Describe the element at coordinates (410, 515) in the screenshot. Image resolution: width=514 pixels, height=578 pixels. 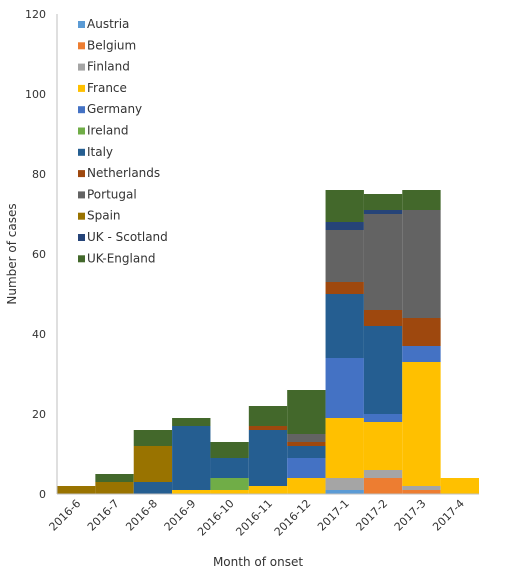
I see `x-tick-label: 2017-3` at that location.